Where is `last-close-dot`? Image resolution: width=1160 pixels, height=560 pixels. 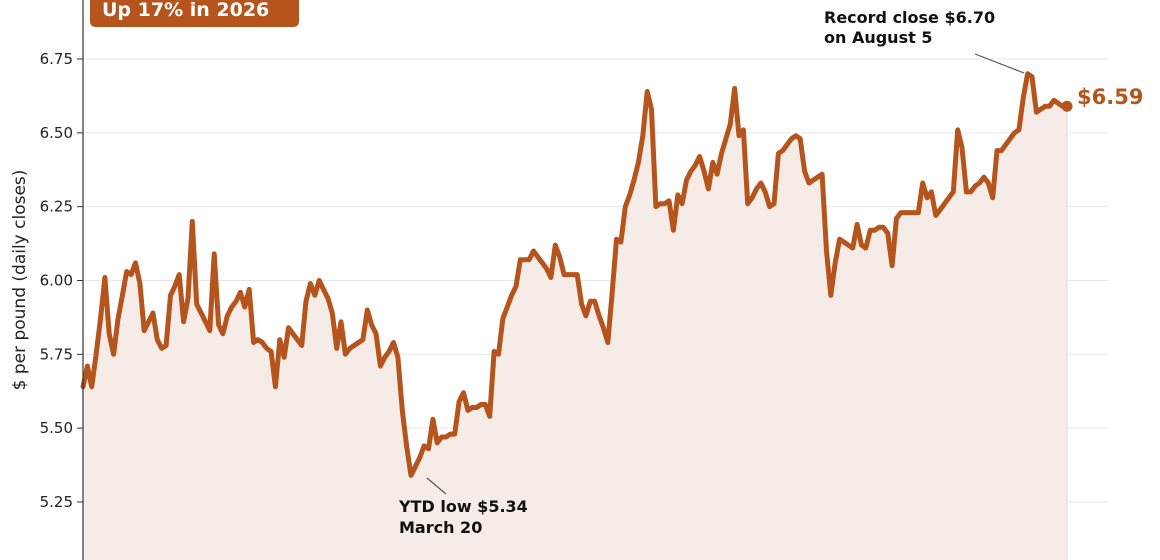 last-close-dot is located at coordinates (1067, 106).